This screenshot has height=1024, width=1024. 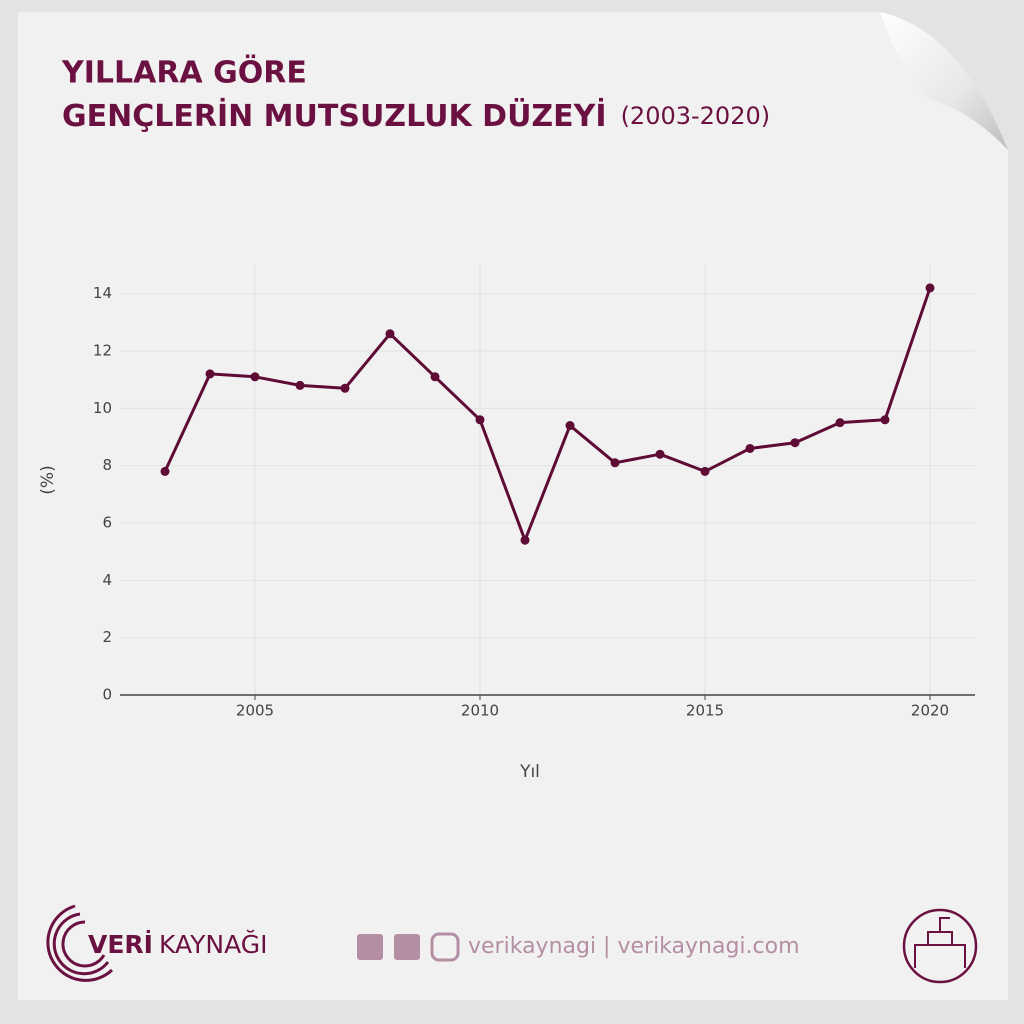 I want to click on x-tick-label: 2010, so click(x=480, y=711).